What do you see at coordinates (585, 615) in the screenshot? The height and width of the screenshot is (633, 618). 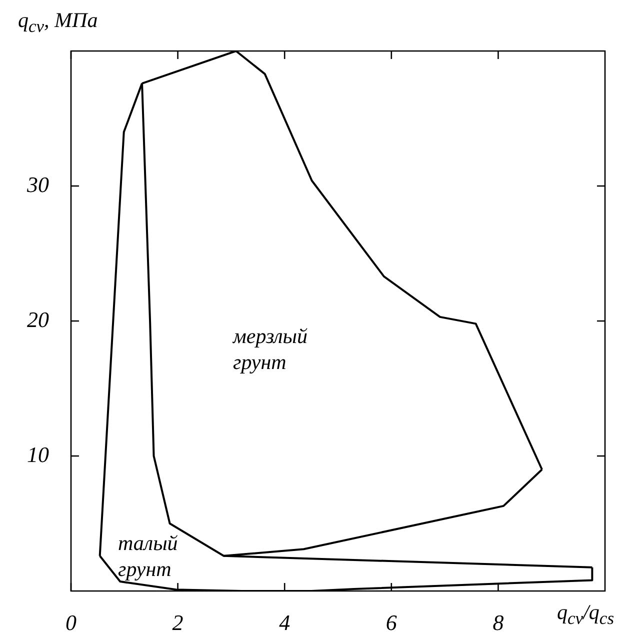 I see `x-axis-title: q$_{cv}$/q$_{cs}$` at bounding box center [585, 615].